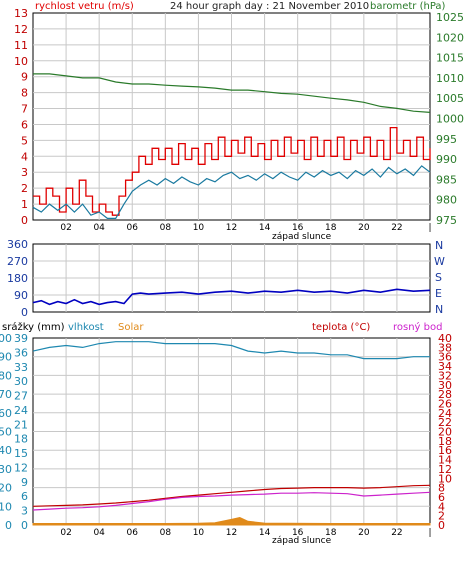 The height and width of the screenshot is (570, 464). Describe the element at coordinates (446, 139) in the screenshot. I see `y-tick-label: 995` at that location.